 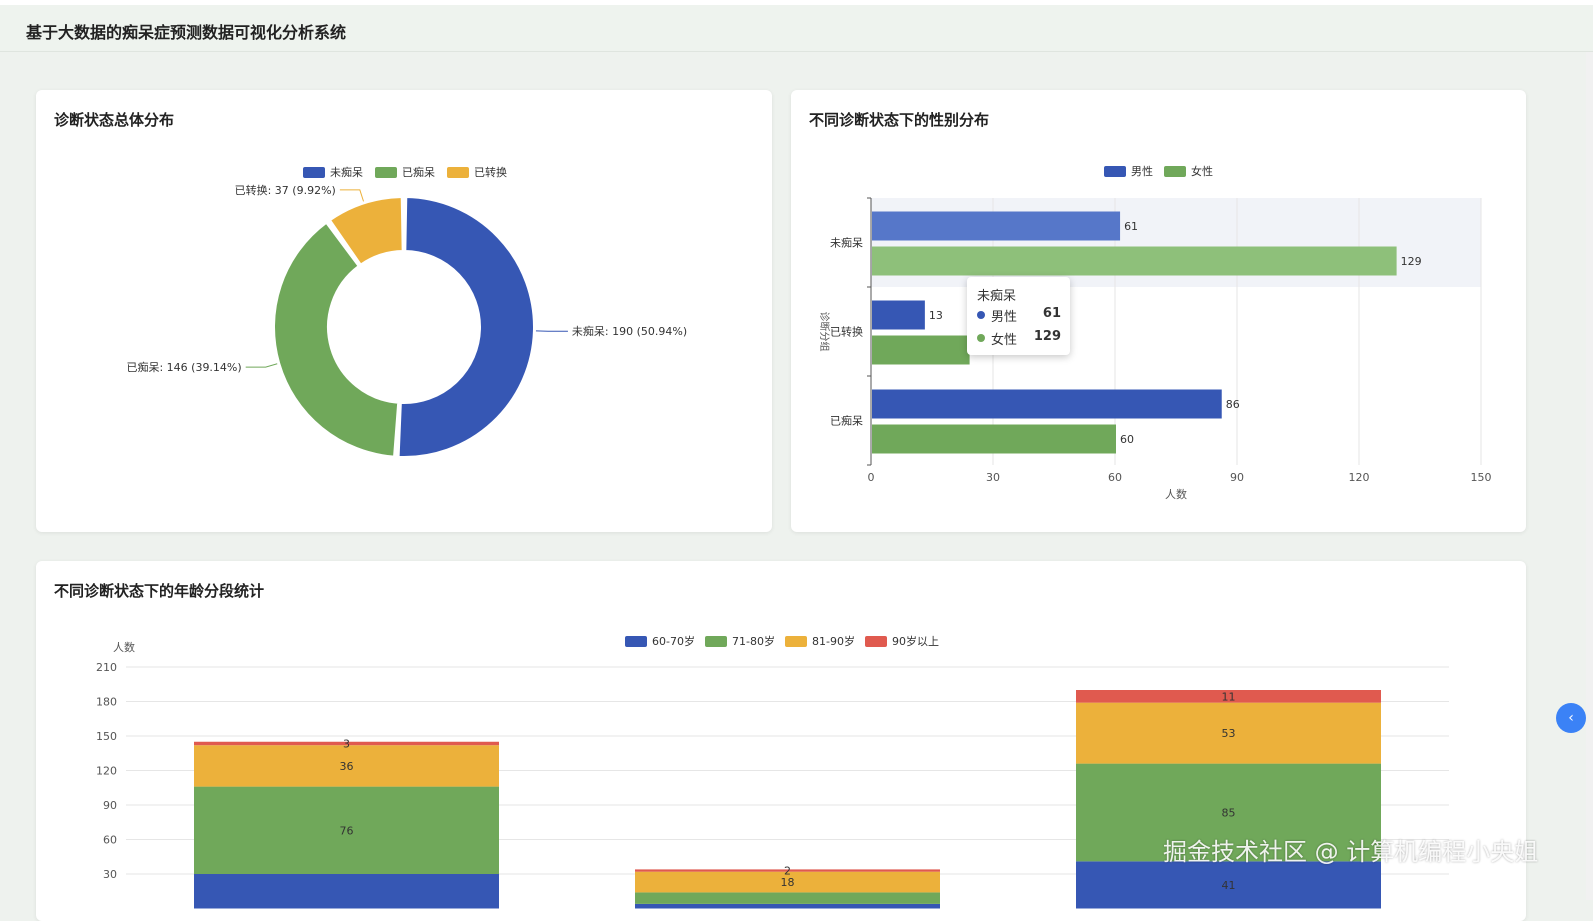 I want to click on tooltip-row-value: 129, so click(x=1047, y=336).